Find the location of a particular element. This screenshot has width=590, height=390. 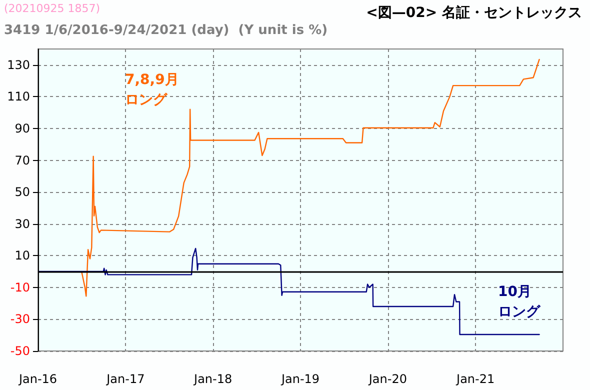

series-label: 10月ロング is located at coordinates (519, 302).